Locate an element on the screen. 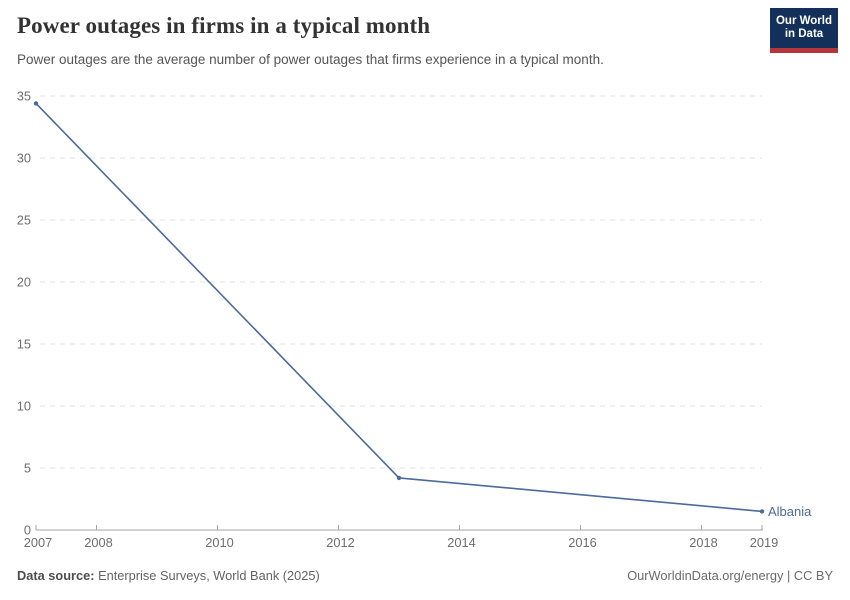  y-tick-label-25: 25 is located at coordinates (24, 220).